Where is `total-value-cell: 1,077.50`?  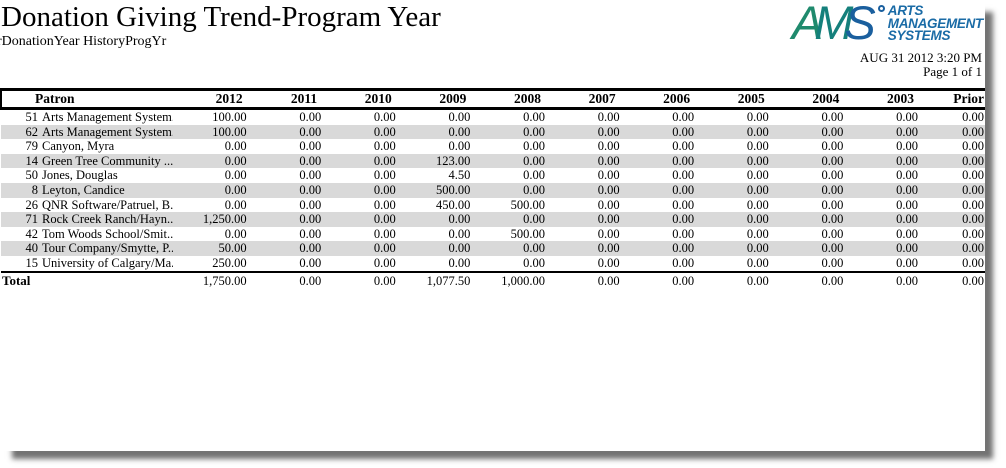 total-value-cell: 1,077.50 is located at coordinates (434, 279).